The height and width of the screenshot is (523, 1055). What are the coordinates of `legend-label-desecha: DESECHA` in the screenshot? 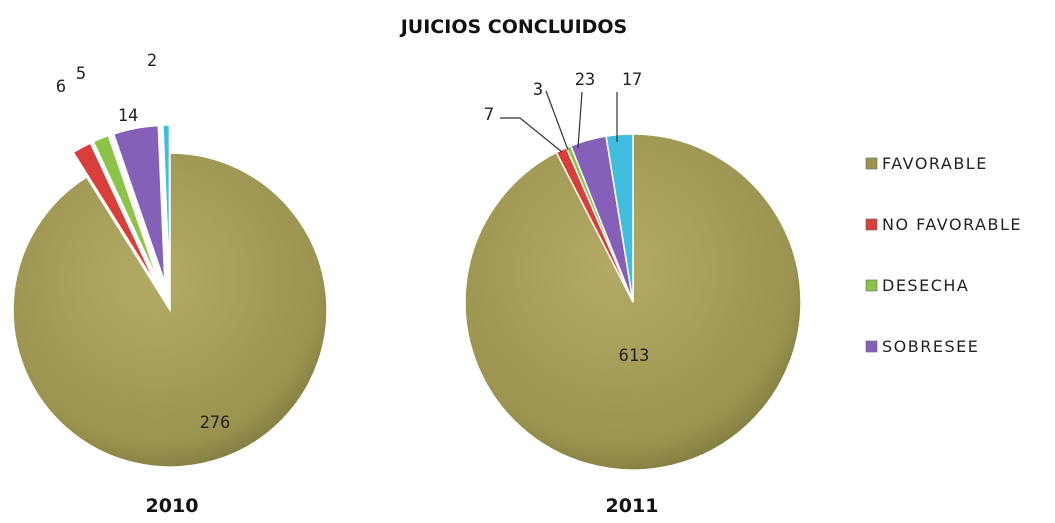 It's located at (925, 285).